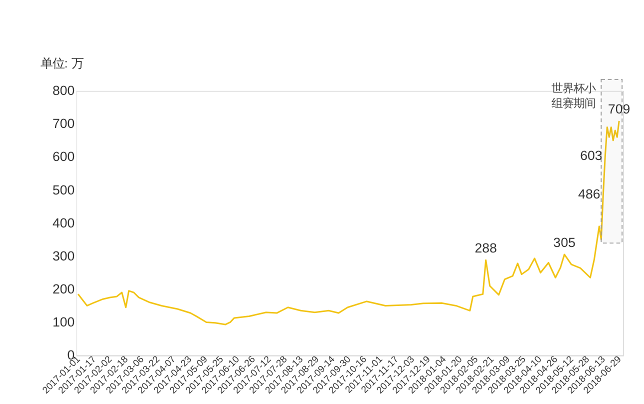 This screenshot has width=644, height=404. What do you see at coordinates (63, 222) in the screenshot?
I see `y-tick-label: 400` at bounding box center [63, 222].